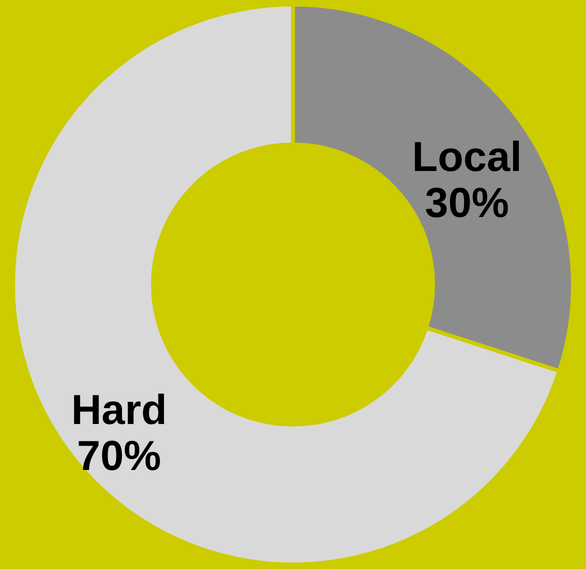 The image size is (586, 569). I want to click on data-label: 70%, so click(119, 455).